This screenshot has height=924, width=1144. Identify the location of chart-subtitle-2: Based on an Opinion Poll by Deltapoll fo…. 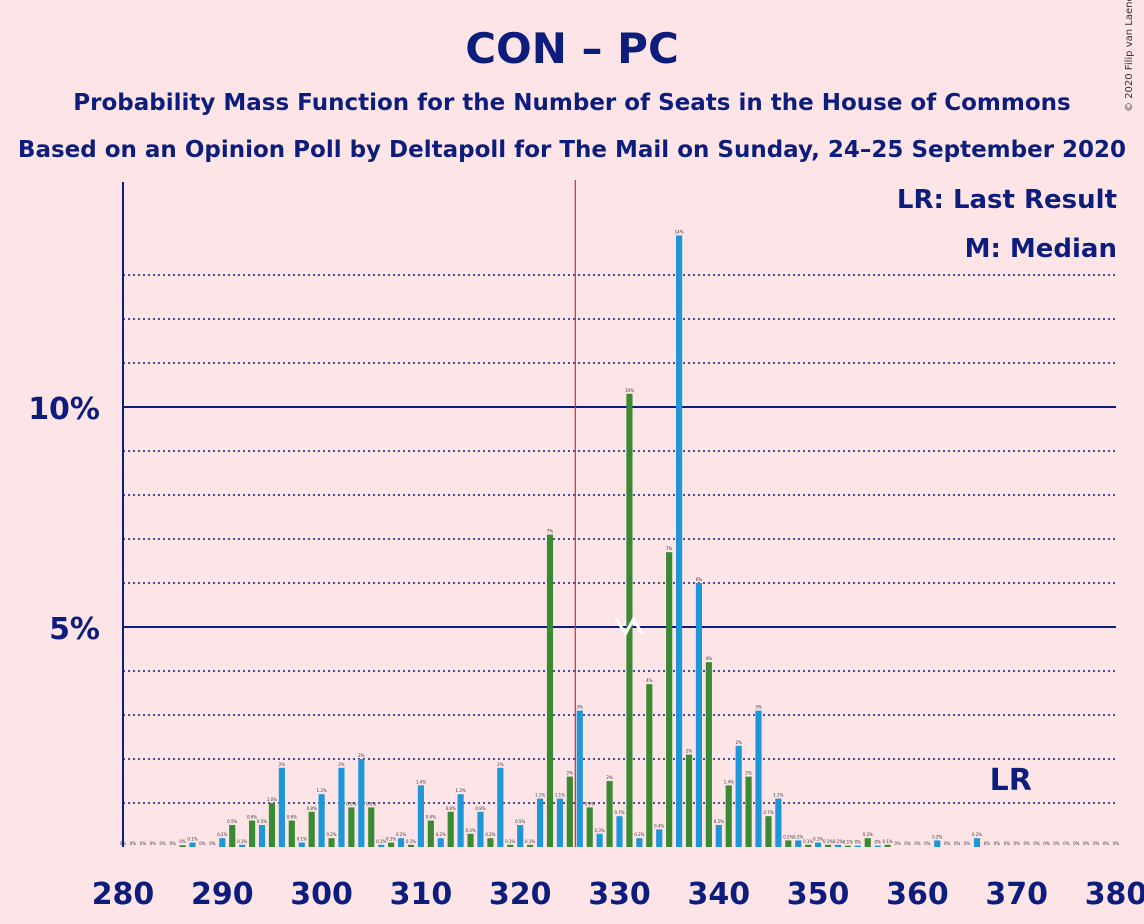
(572, 150).